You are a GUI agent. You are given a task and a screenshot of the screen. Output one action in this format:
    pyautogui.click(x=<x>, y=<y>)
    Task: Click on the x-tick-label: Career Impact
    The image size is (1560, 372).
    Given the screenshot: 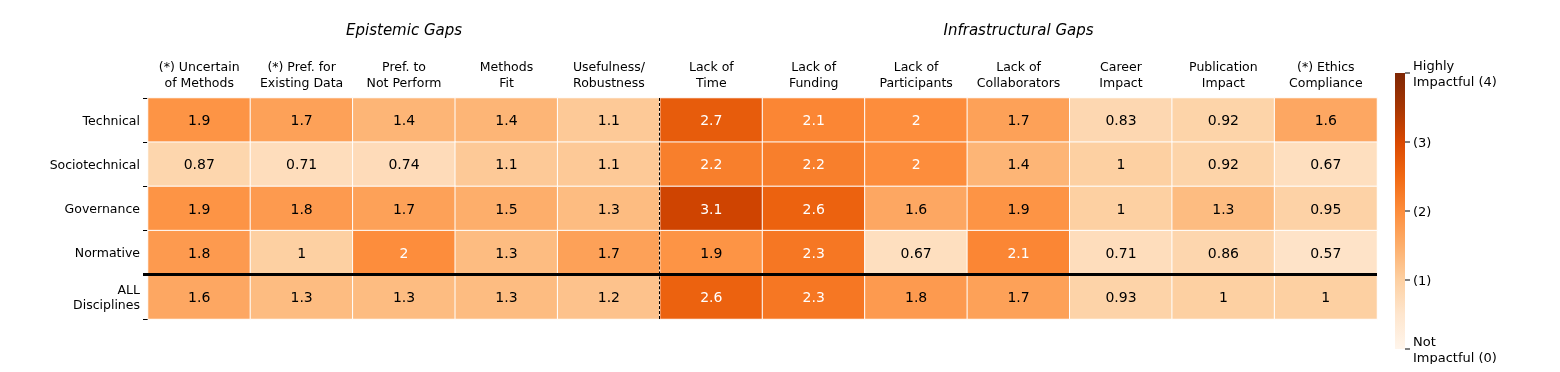 What is the action you would take?
    pyautogui.click(x=1121, y=74)
    